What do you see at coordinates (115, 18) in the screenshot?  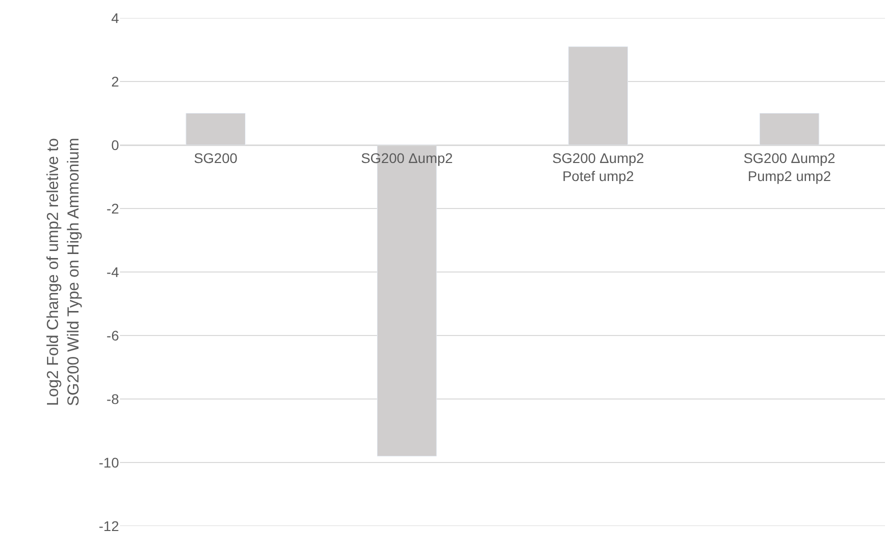 I see `y-tick-label: 4` at bounding box center [115, 18].